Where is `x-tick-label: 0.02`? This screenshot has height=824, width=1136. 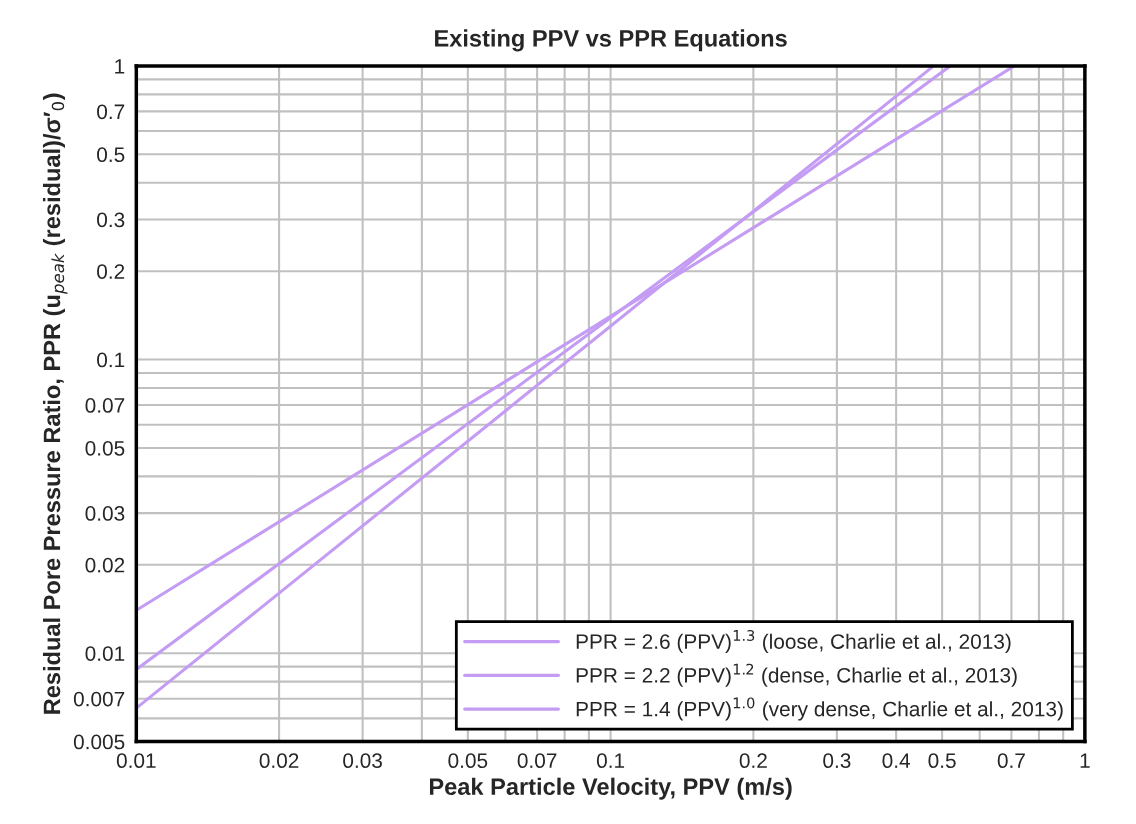
x-tick-label: 0.02 is located at coordinates (279, 761).